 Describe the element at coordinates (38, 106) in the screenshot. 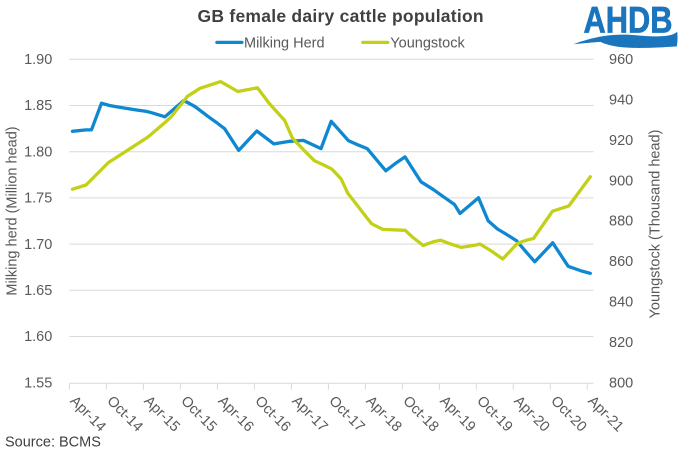

I see `svg-text: 1.85` at that location.